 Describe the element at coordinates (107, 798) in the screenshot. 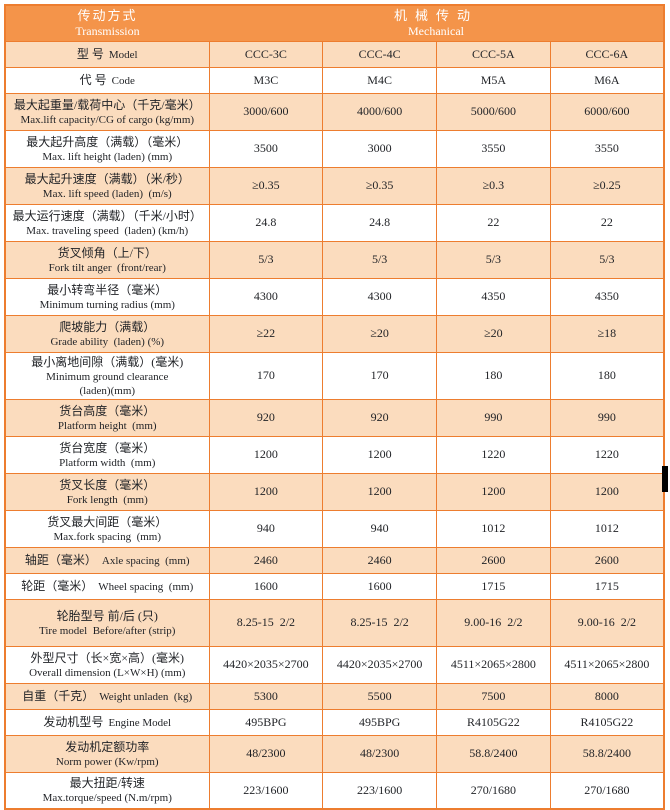

I see `row-label-en: Max.torque/speed (N.m/rpm)` at that location.